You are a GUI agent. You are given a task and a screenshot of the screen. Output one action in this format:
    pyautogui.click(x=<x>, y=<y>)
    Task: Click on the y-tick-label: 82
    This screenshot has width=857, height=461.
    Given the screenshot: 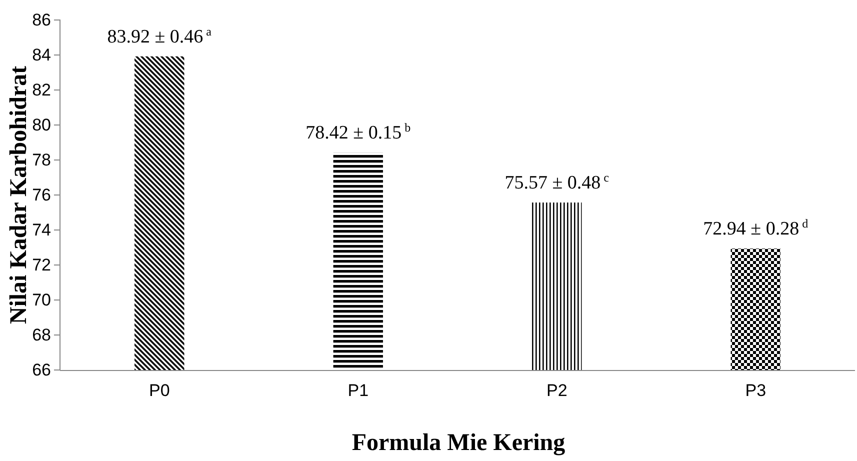 What is the action you would take?
    pyautogui.click(x=41, y=90)
    